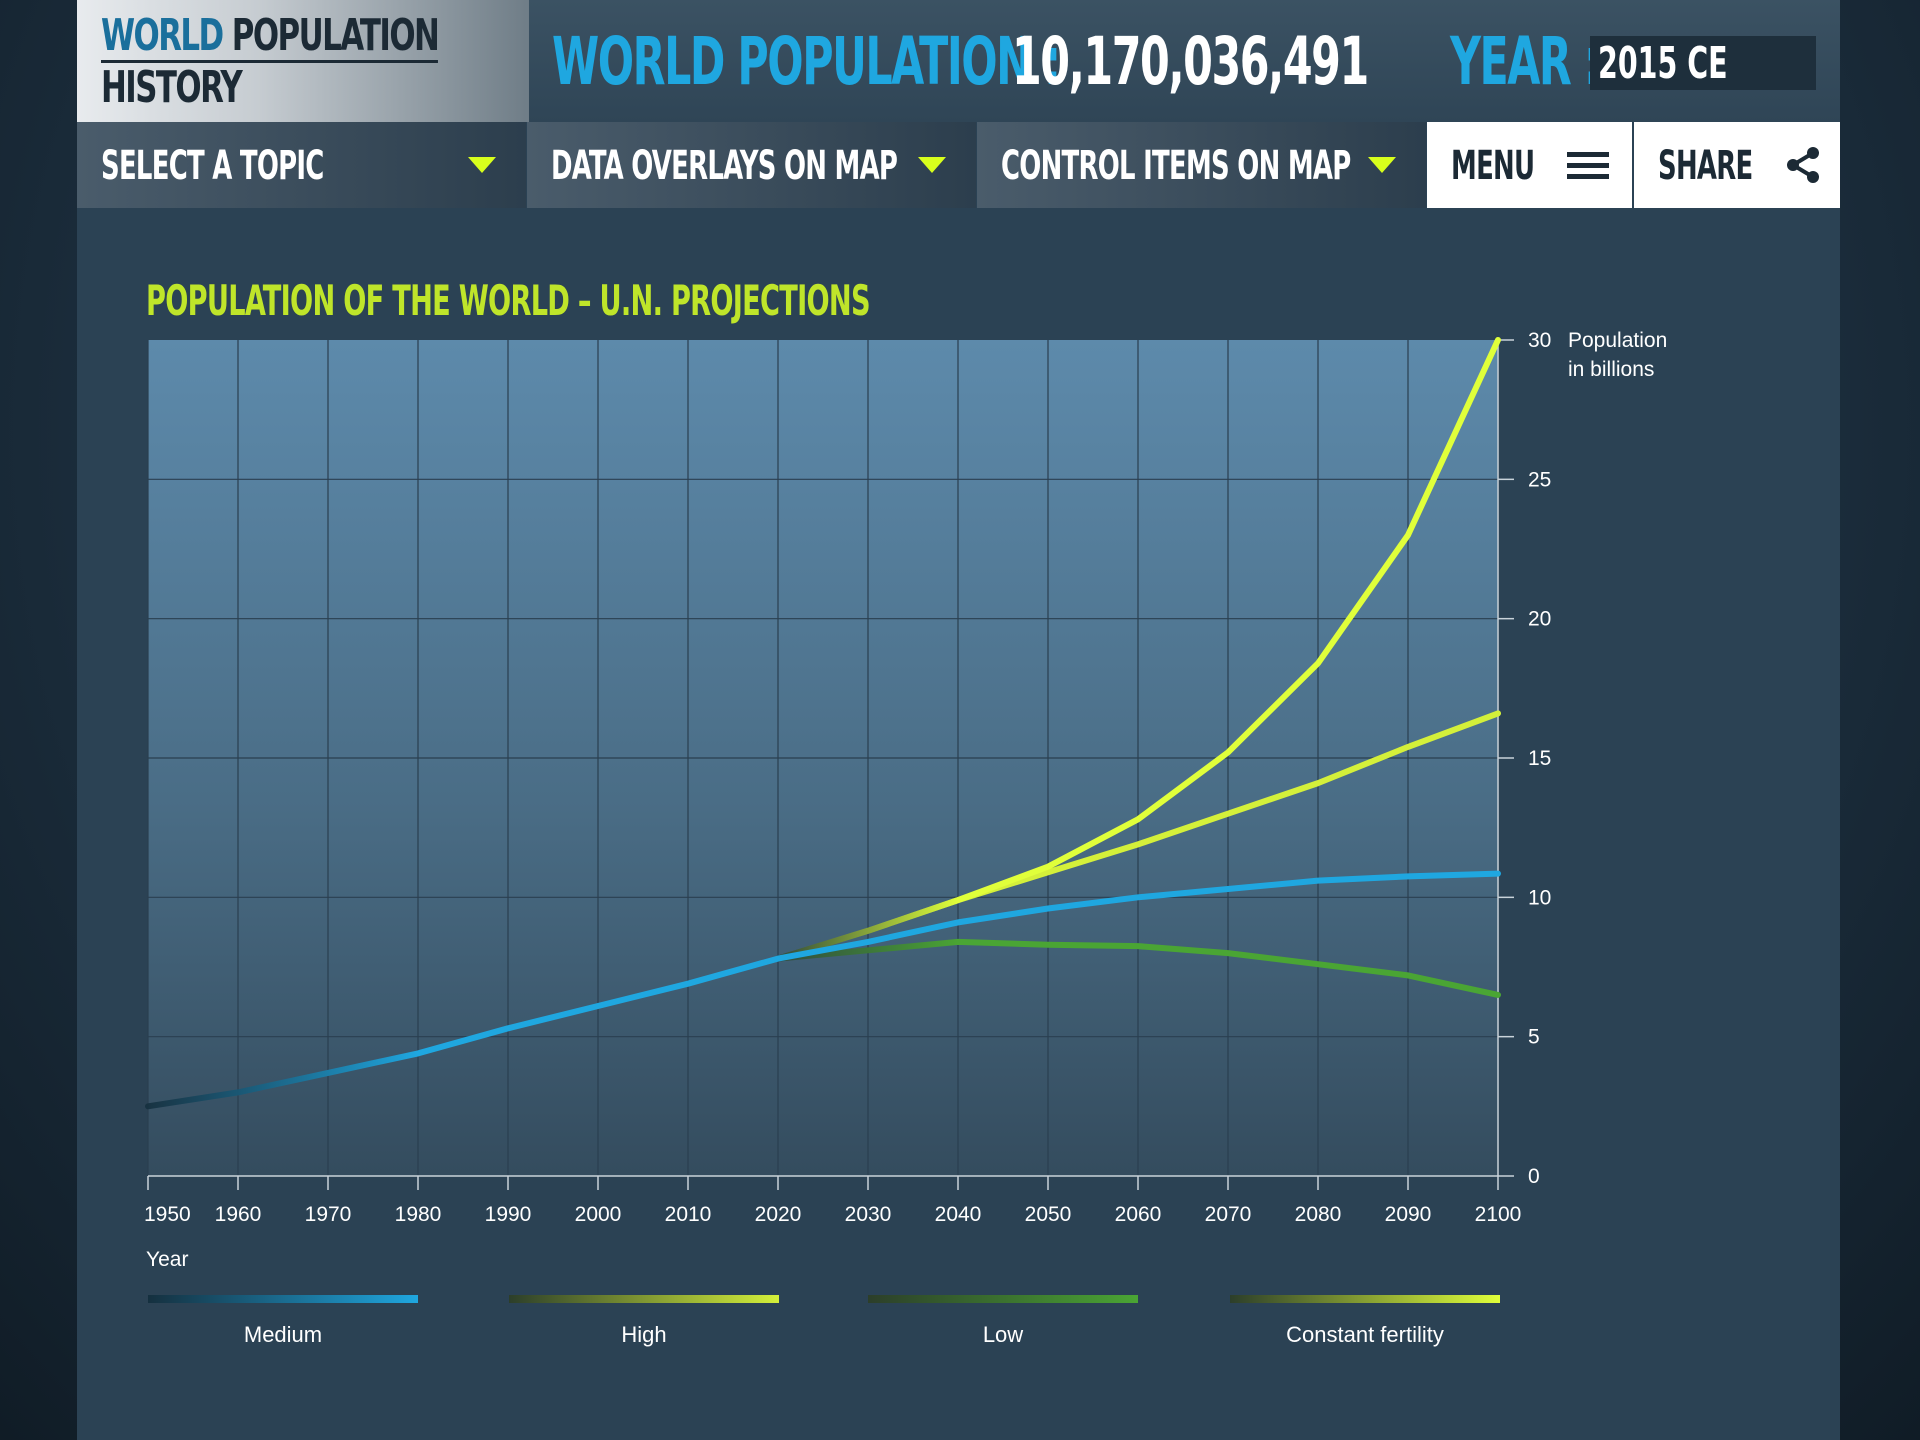 This screenshot has width=1920, height=1440. What do you see at coordinates (1138, 968) in the screenshot?
I see `series-line-low` at bounding box center [1138, 968].